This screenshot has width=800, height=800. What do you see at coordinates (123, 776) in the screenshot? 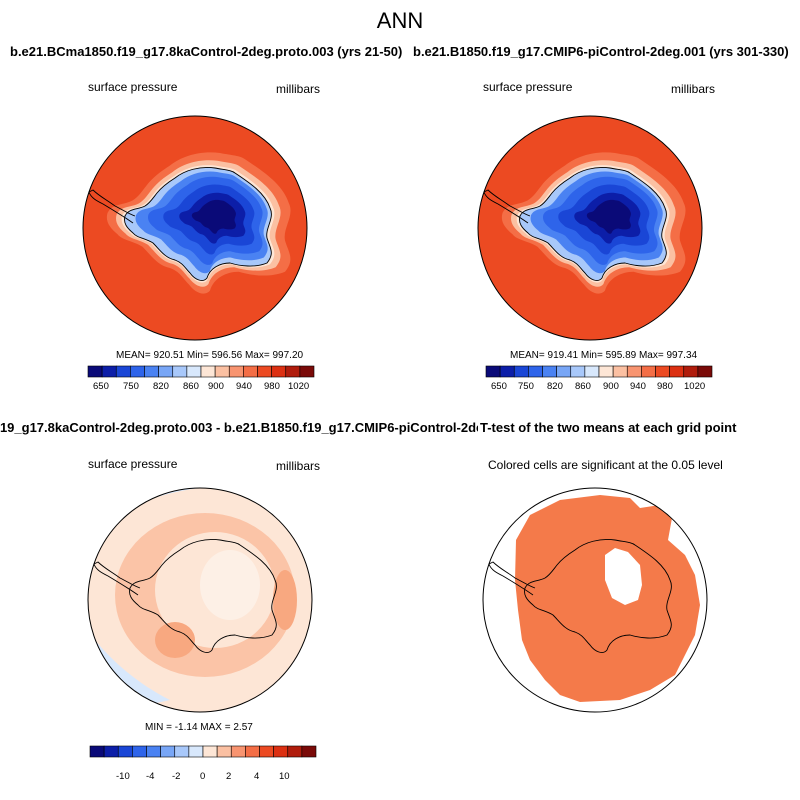
I see `cbar3-tick: -10` at bounding box center [123, 776].